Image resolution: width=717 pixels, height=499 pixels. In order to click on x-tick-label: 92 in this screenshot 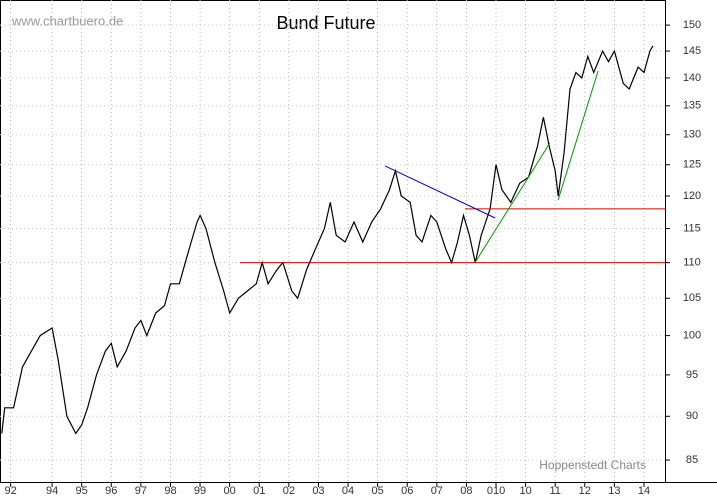, I will do `click(11, 491)`.